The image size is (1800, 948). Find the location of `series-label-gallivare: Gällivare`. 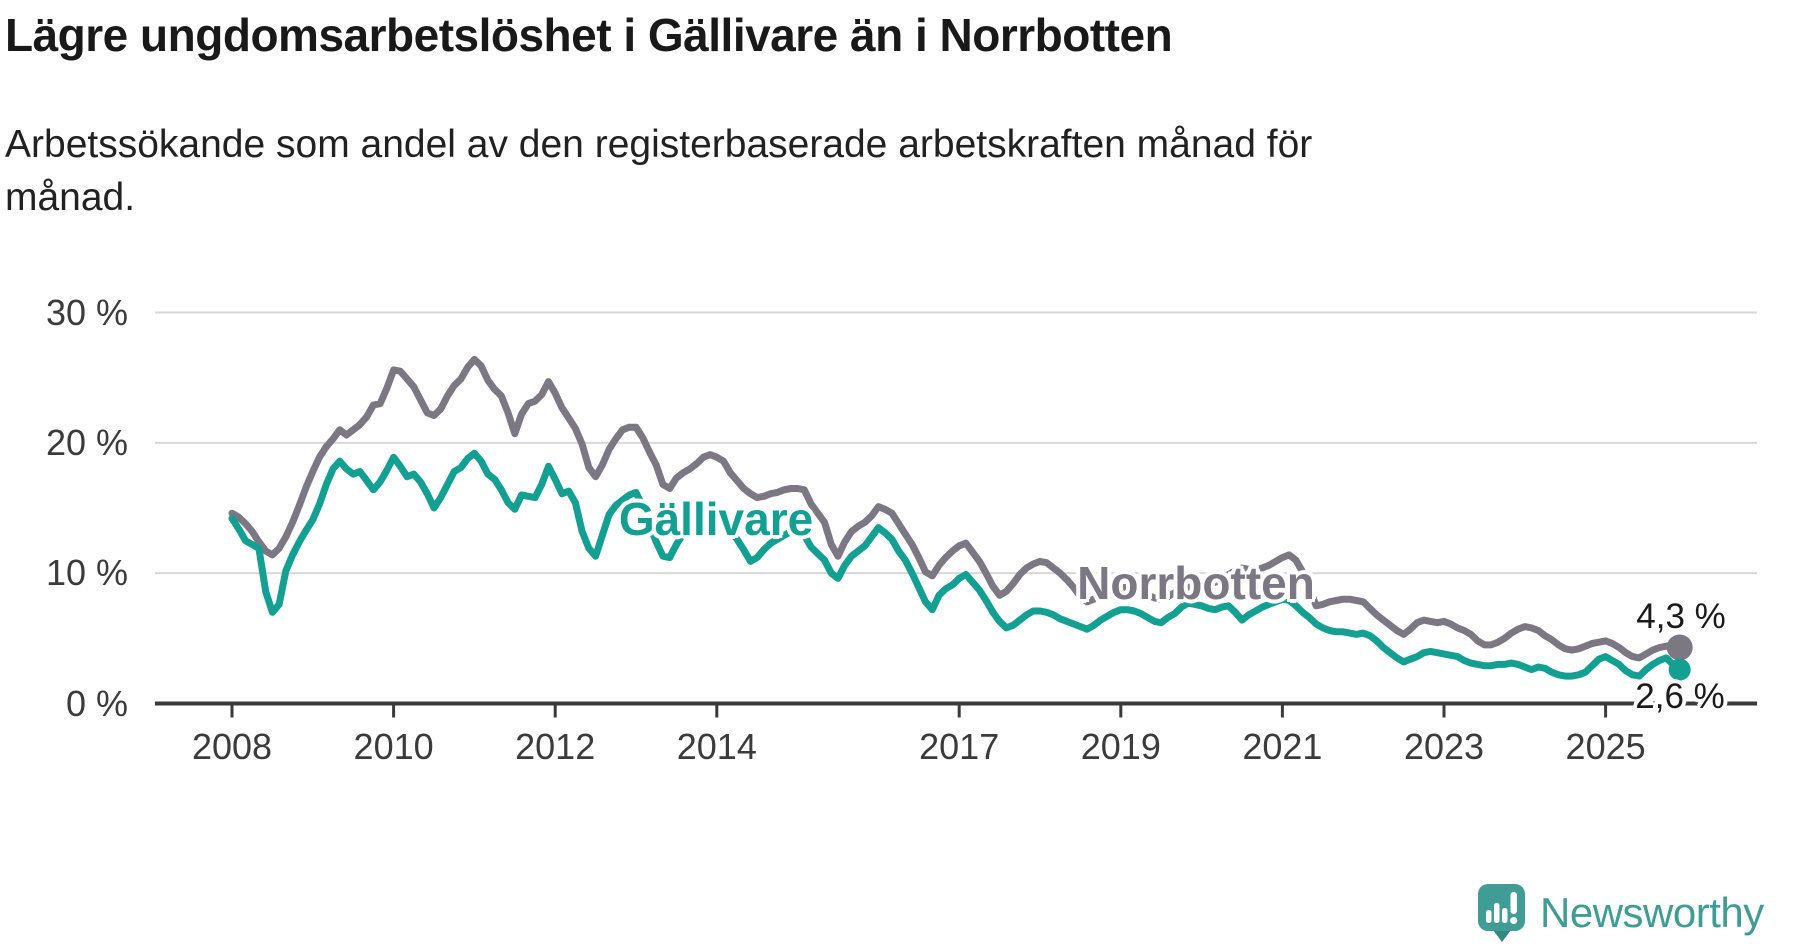

series-label-gallivare: Gällivare is located at coordinates (716, 519).